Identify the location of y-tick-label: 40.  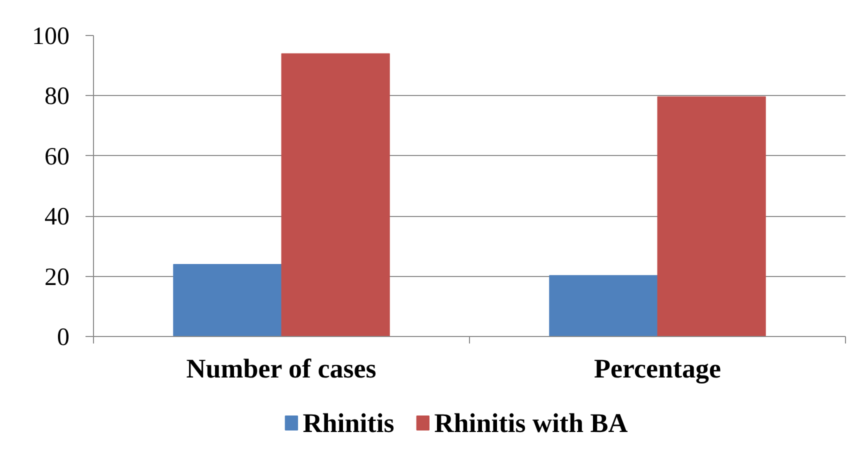
(57, 217).